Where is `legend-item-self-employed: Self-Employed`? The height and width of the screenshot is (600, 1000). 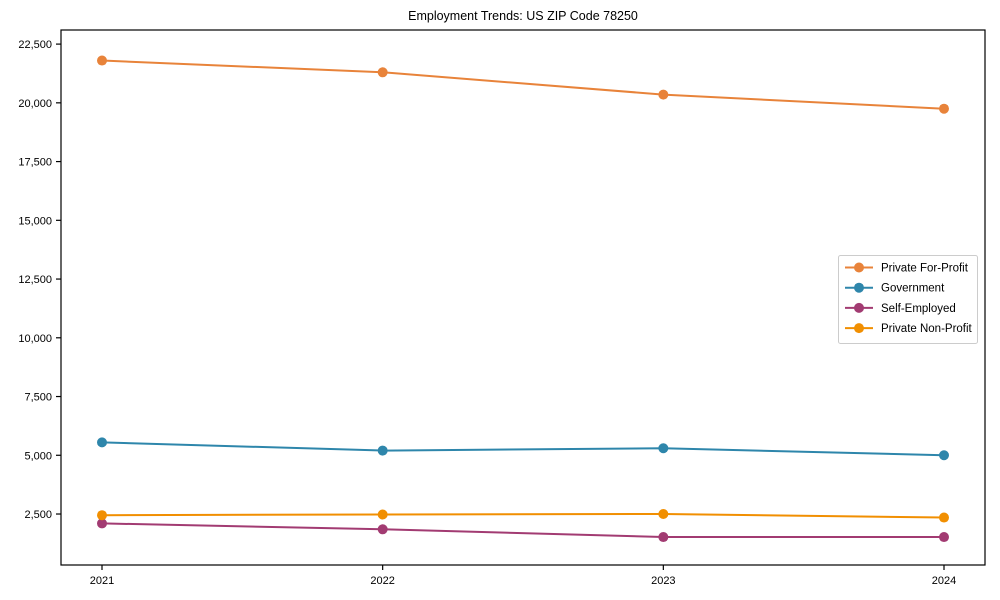 legend-item-self-employed: Self-Employed is located at coordinates (900, 308).